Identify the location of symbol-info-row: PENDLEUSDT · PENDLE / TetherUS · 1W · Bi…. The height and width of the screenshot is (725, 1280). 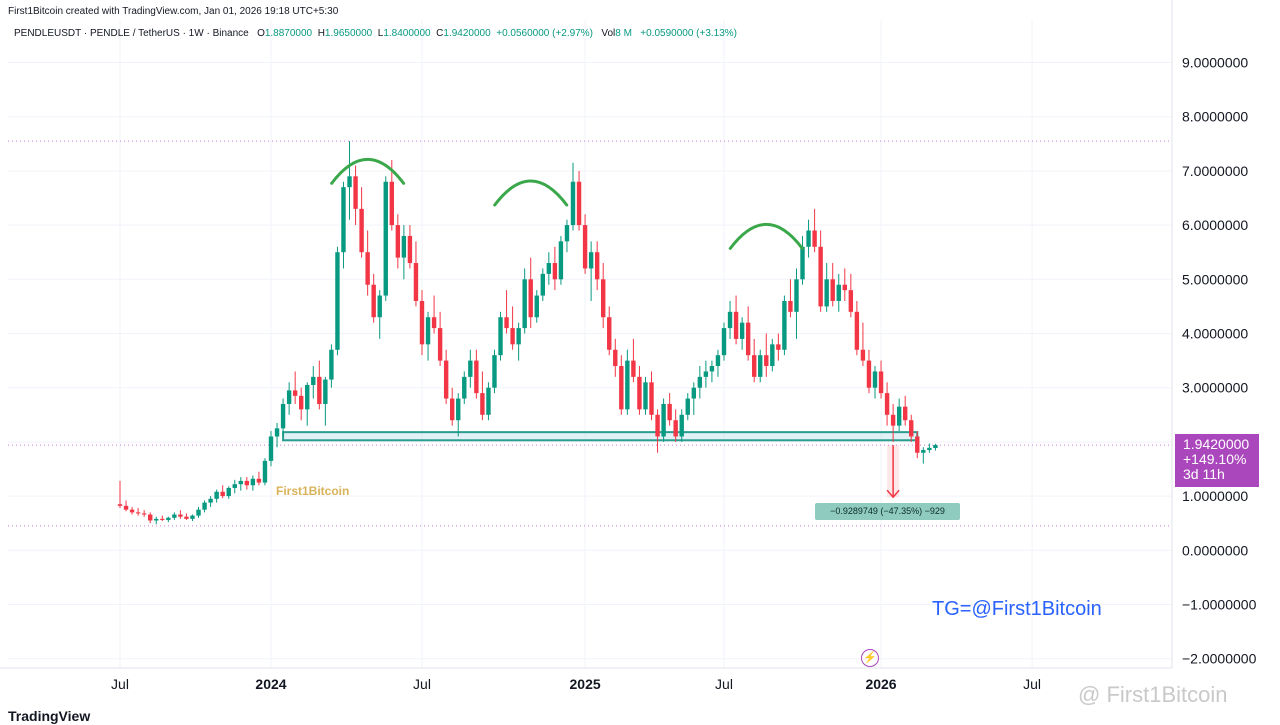
(375, 33).